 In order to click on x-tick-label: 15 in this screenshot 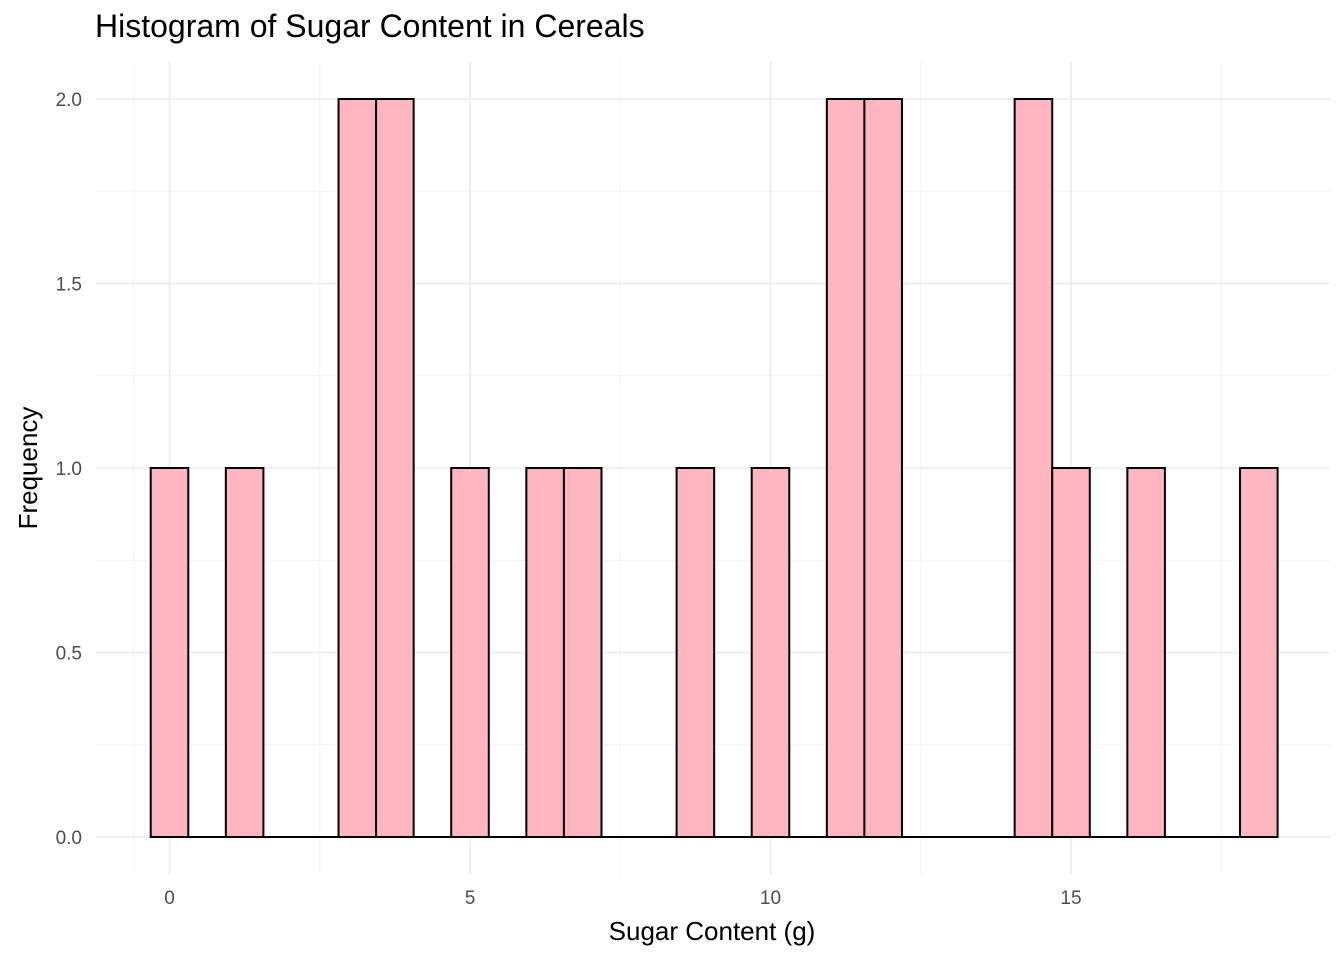, I will do `click(1070, 898)`.